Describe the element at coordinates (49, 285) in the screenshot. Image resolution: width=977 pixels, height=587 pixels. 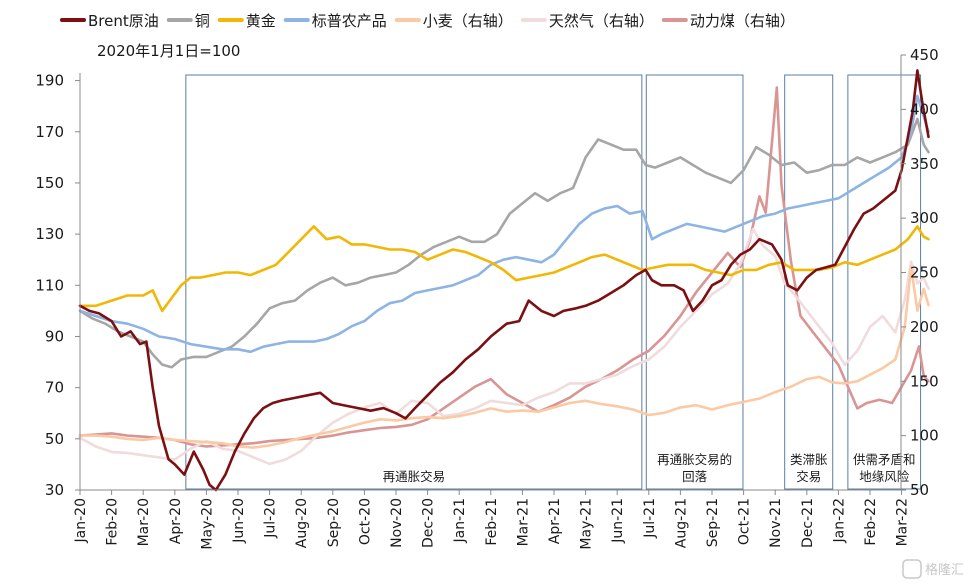
I see `left-y-tick-label: 110` at that location.